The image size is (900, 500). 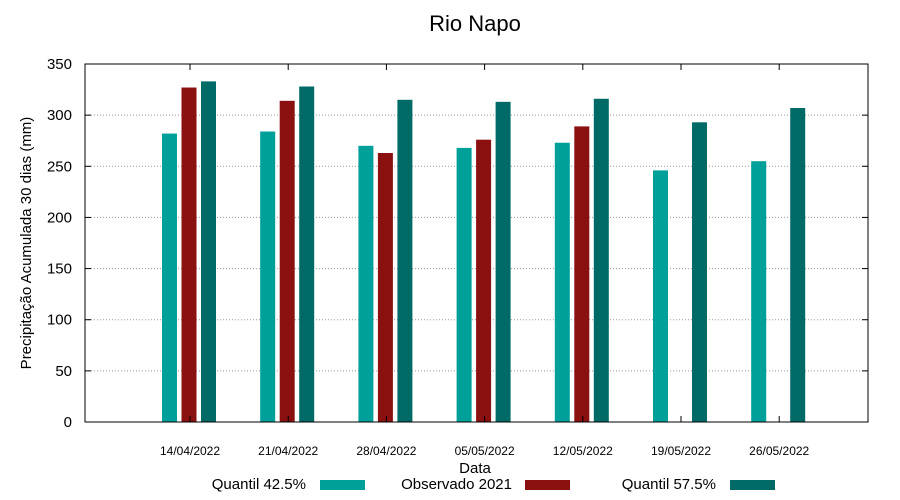 I want to click on legend-label: Observado 2021, so click(x=456, y=484).